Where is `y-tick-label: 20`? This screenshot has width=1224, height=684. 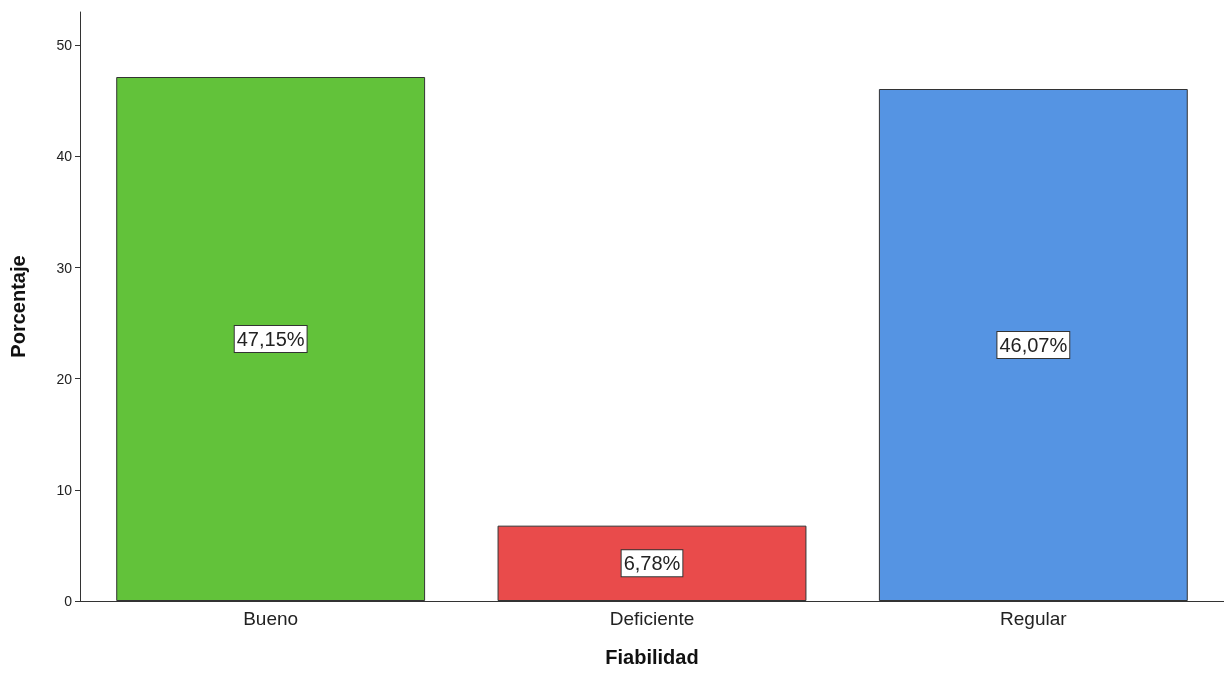 y-tick-label: 20 is located at coordinates (64, 378).